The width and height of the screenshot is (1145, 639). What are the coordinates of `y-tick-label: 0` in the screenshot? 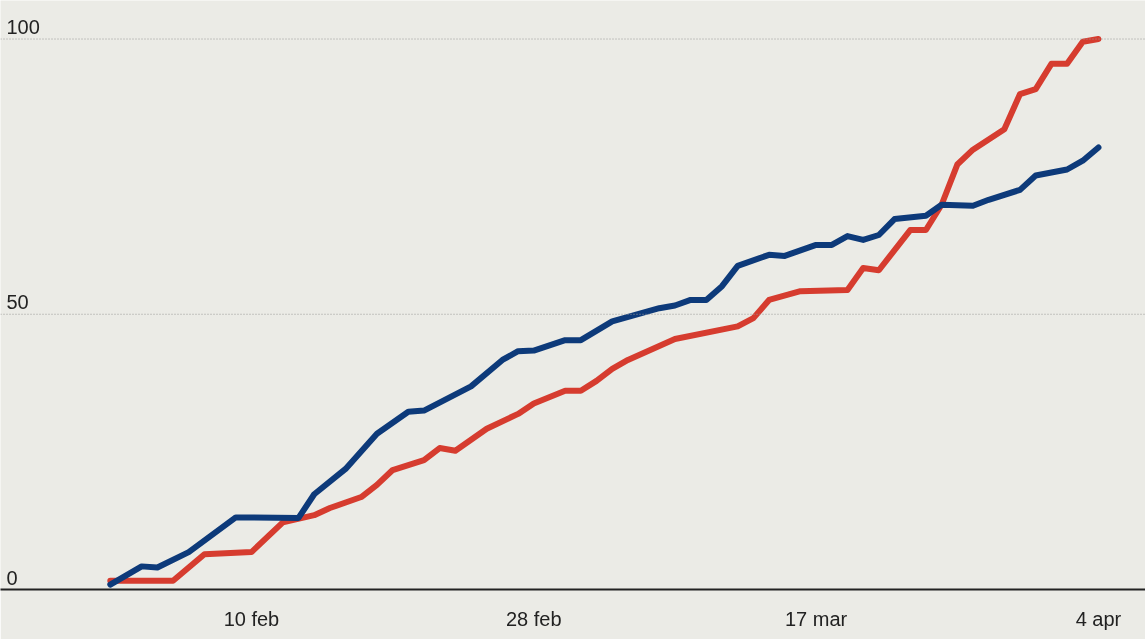 It's located at (12, 577).